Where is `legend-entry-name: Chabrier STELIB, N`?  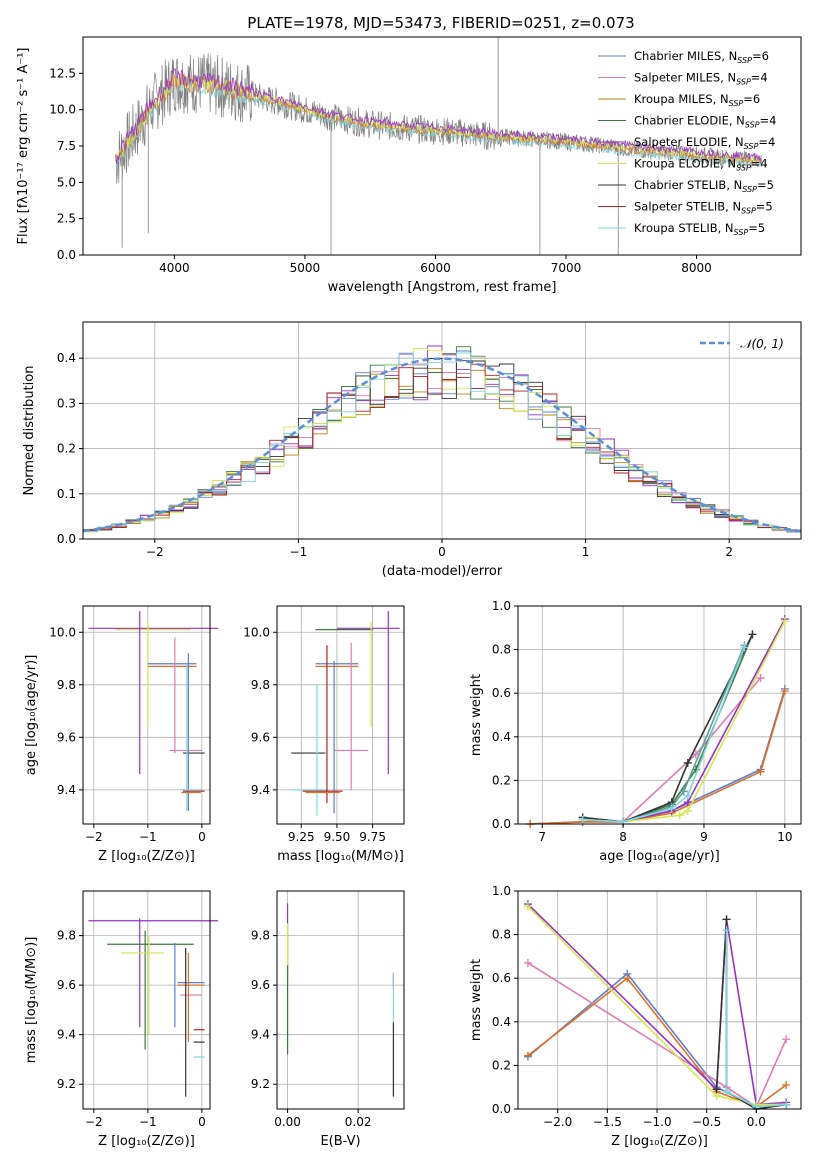
legend-entry-name: Chabrier STELIB, N is located at coordinates (688, 185).